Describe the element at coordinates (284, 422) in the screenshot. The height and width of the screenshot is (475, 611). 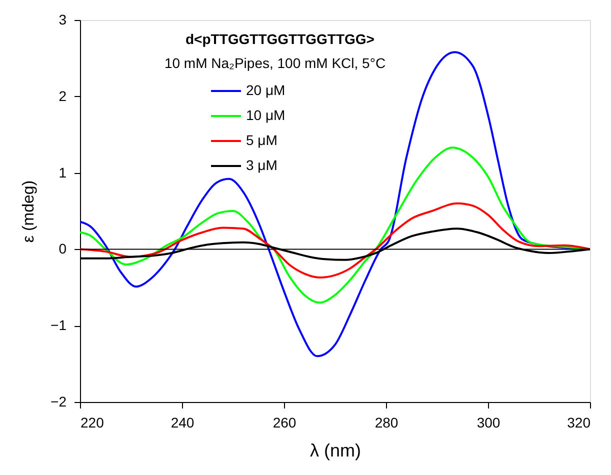
I see `x-tick-label: 260` at that location.